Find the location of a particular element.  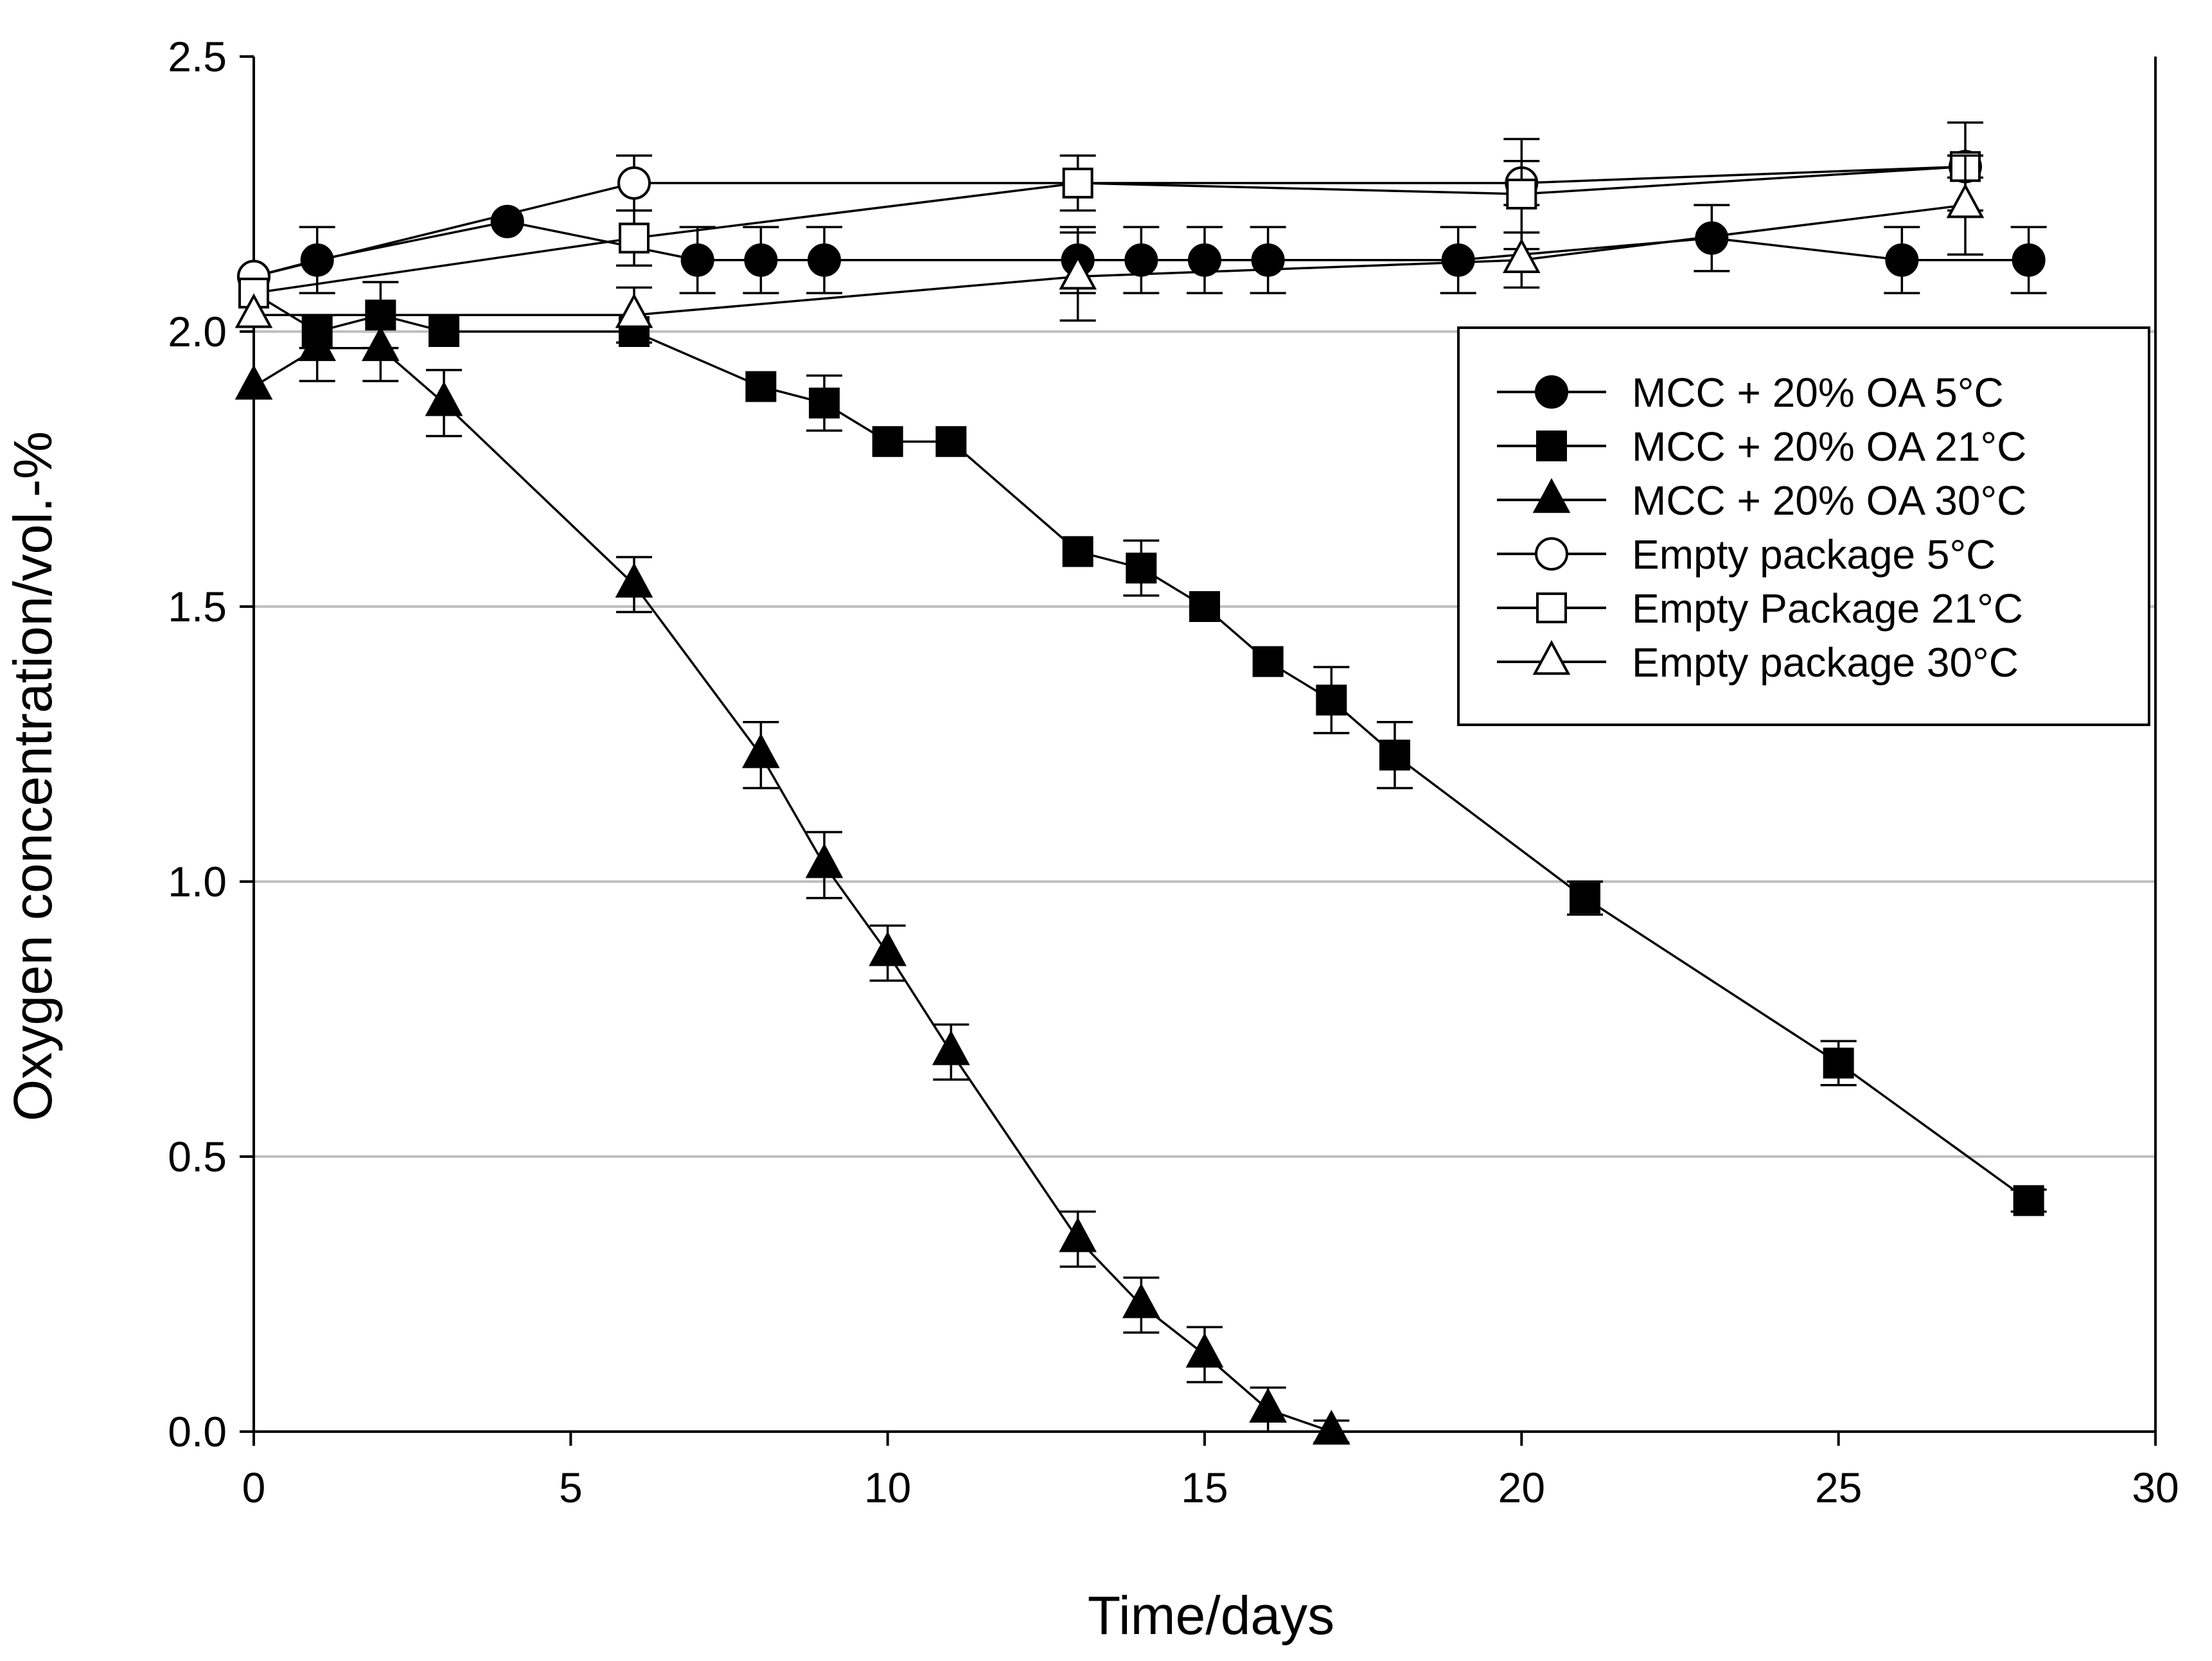

x-tick-label: 20 is located at coordinates (1521, 1487).